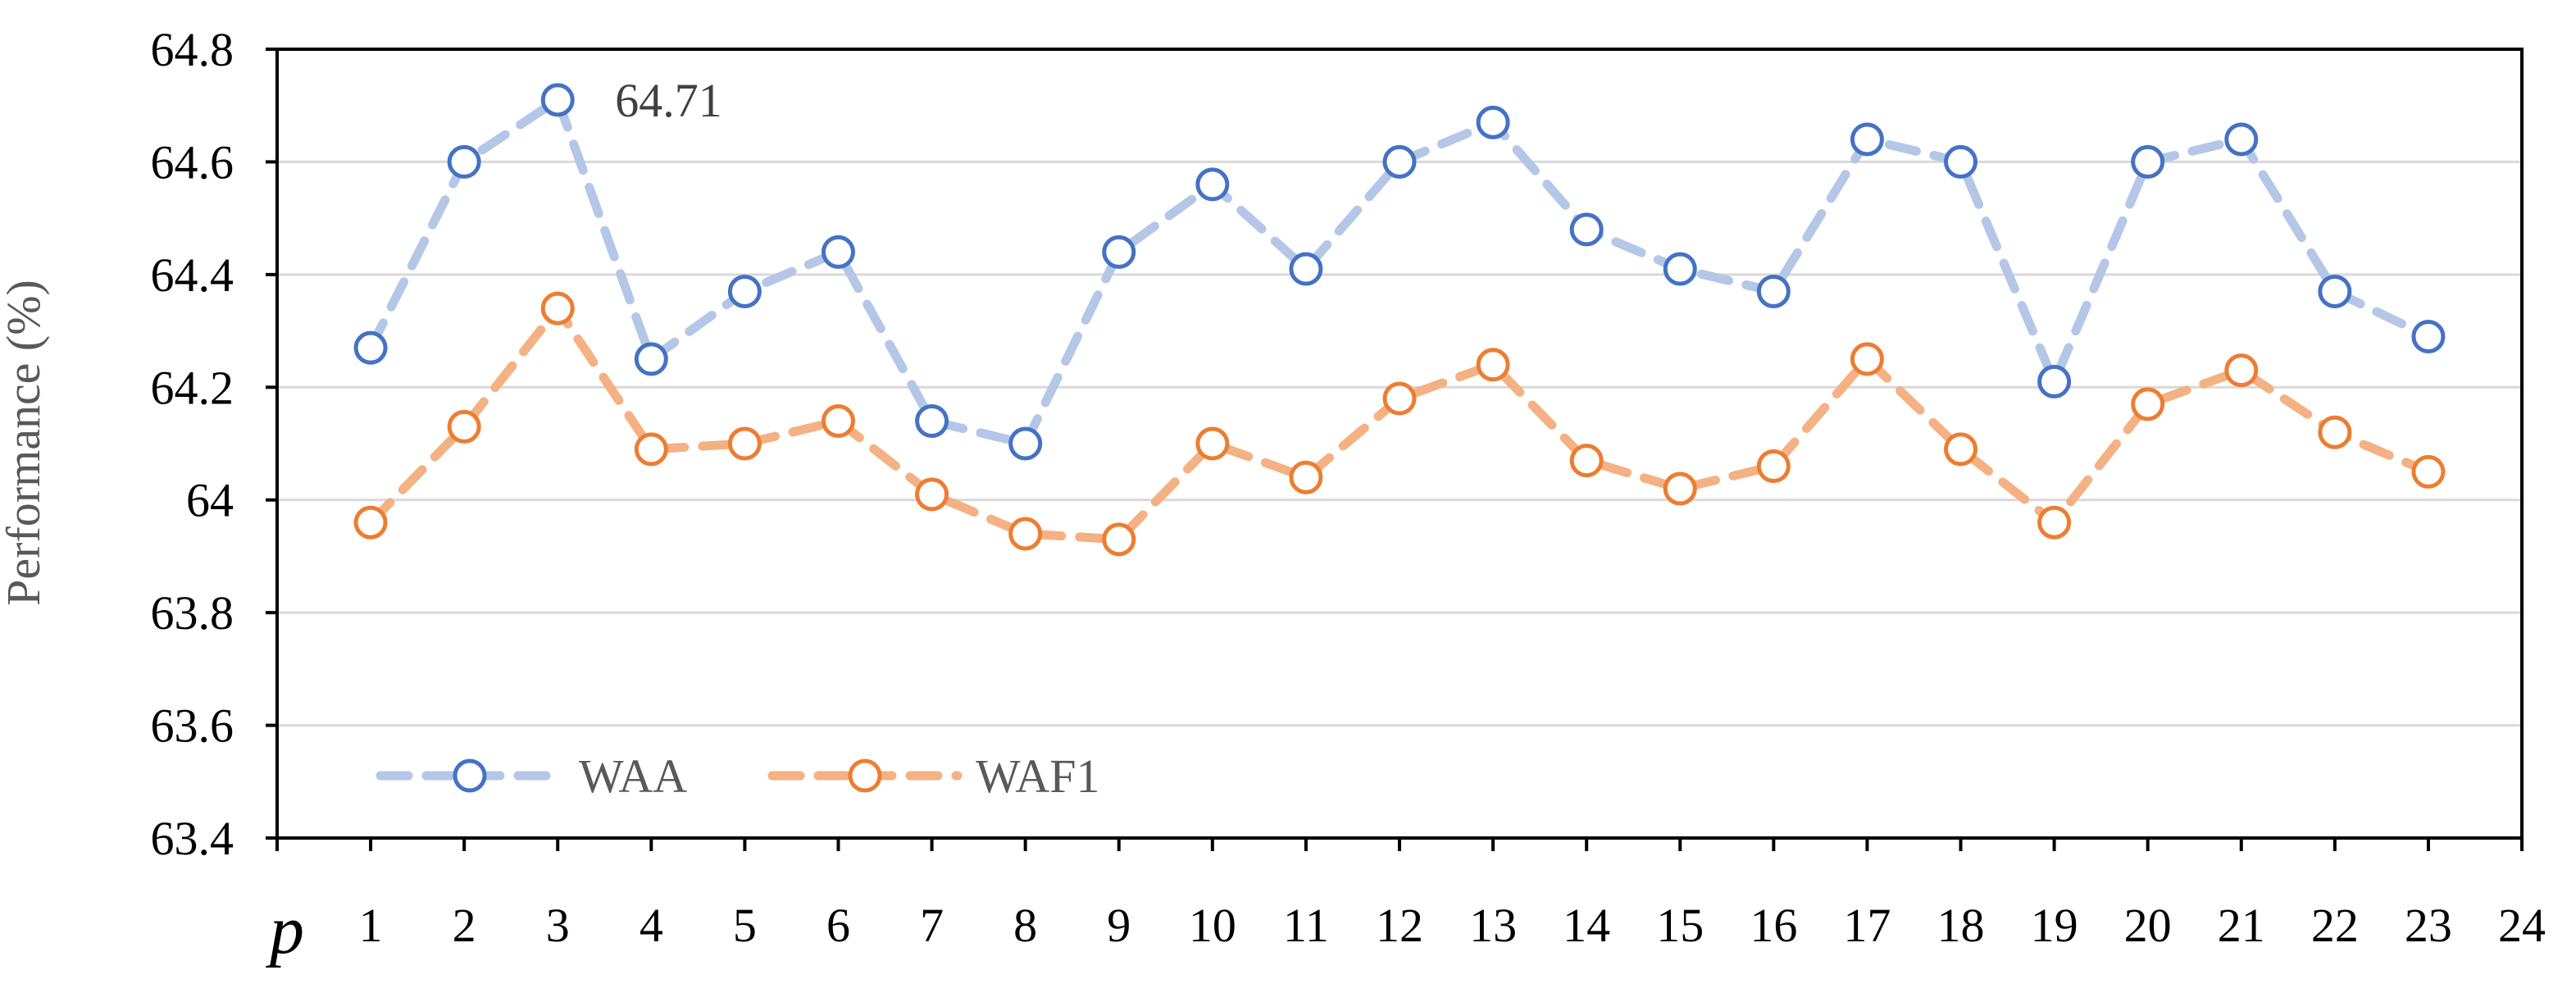 Image resolution: width=2576 pixels, height=1002 pixels. I want to click on y-tick-label: 63.6, so click(192, 726).